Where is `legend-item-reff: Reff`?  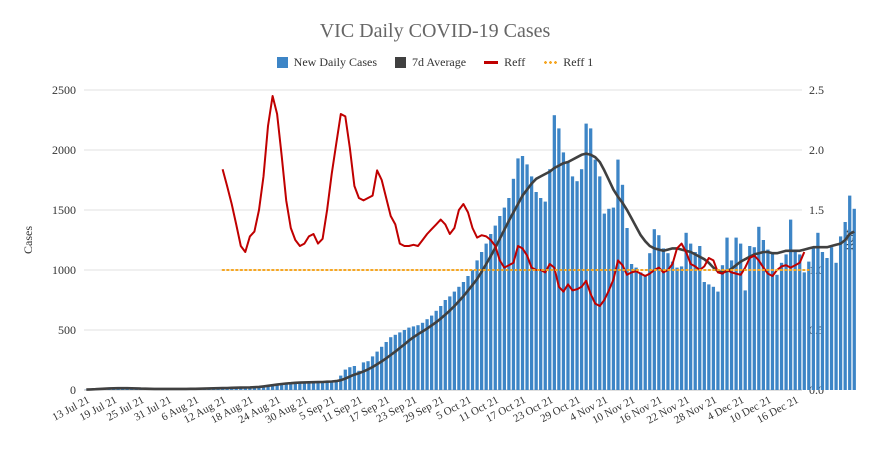 legend-item-reff: Reff is located at coordinates (504, 62).